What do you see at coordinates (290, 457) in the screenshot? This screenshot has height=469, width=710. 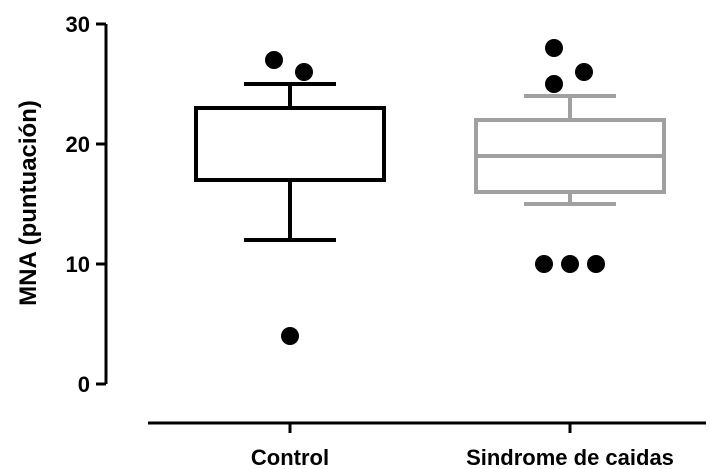 I see `x-tick-label: Control` at bounding box center [290, 457].